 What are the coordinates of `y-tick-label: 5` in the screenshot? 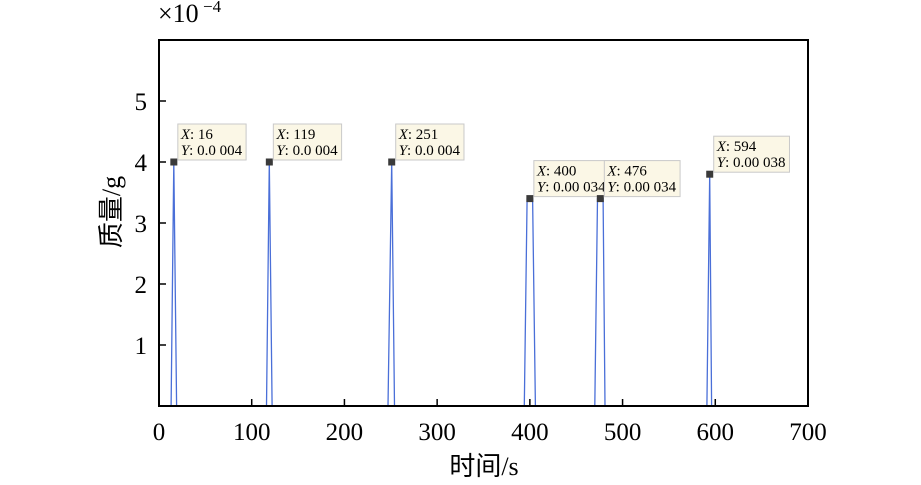 It's located at (141, 102).